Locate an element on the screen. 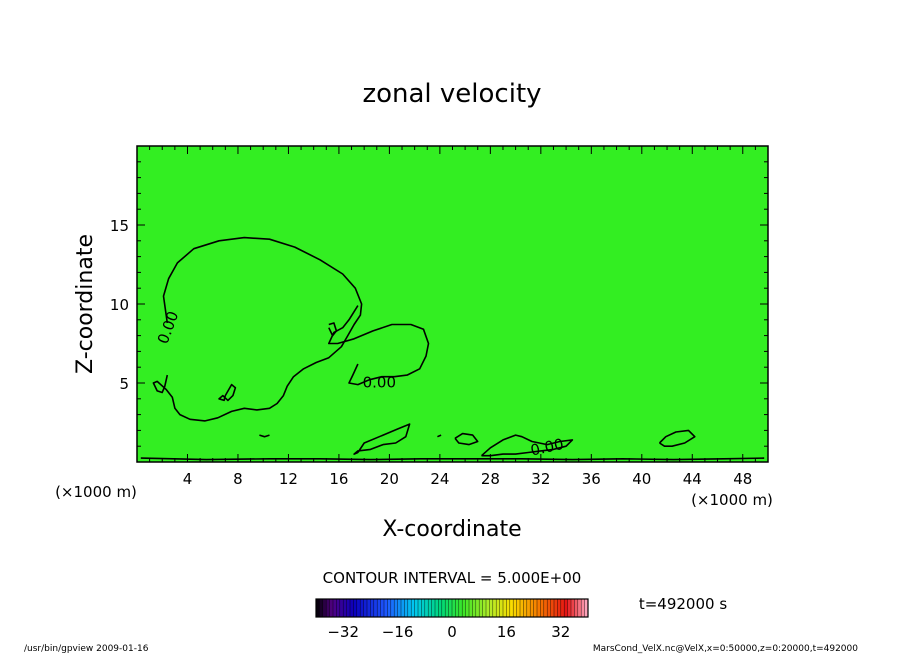 The height and width of the screenshot is (654, 904). time-label: t=492000 s is located at coordinates (683, 604).